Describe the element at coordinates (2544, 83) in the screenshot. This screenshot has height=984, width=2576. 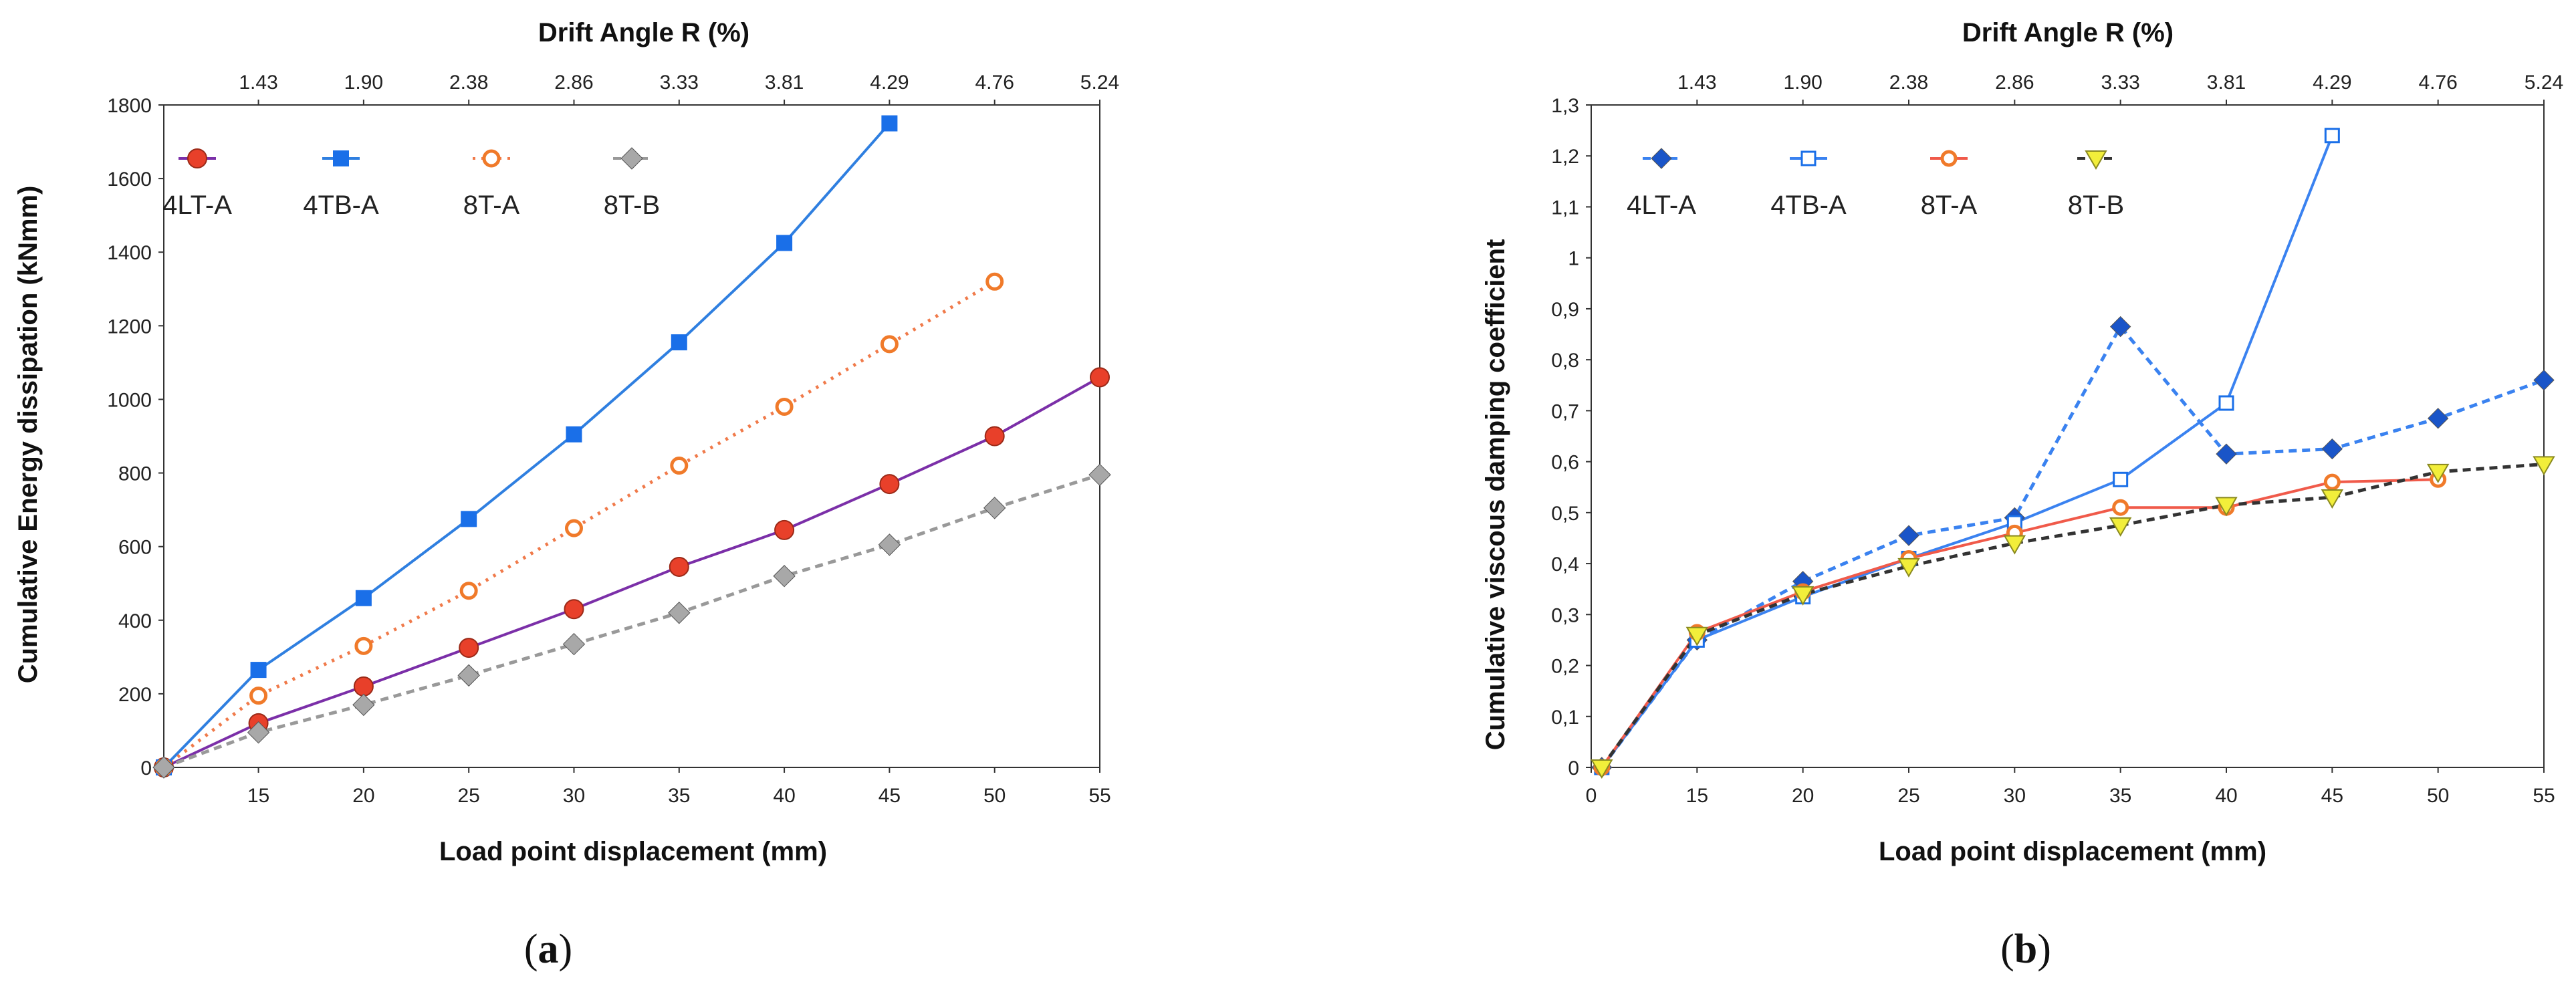
I see `chart-b-x2-tick-label: 5.24` at that location.